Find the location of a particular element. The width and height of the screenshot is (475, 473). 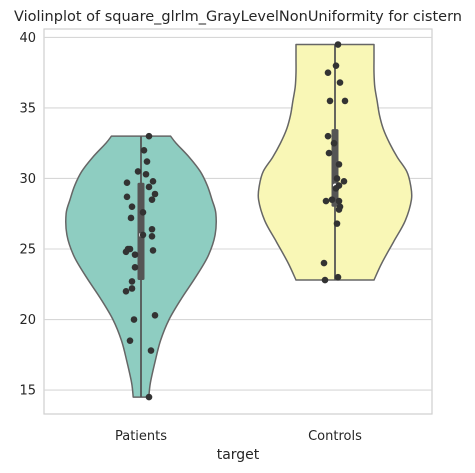

y-tick-label-40: 40 is located at coordinates (27, 38).